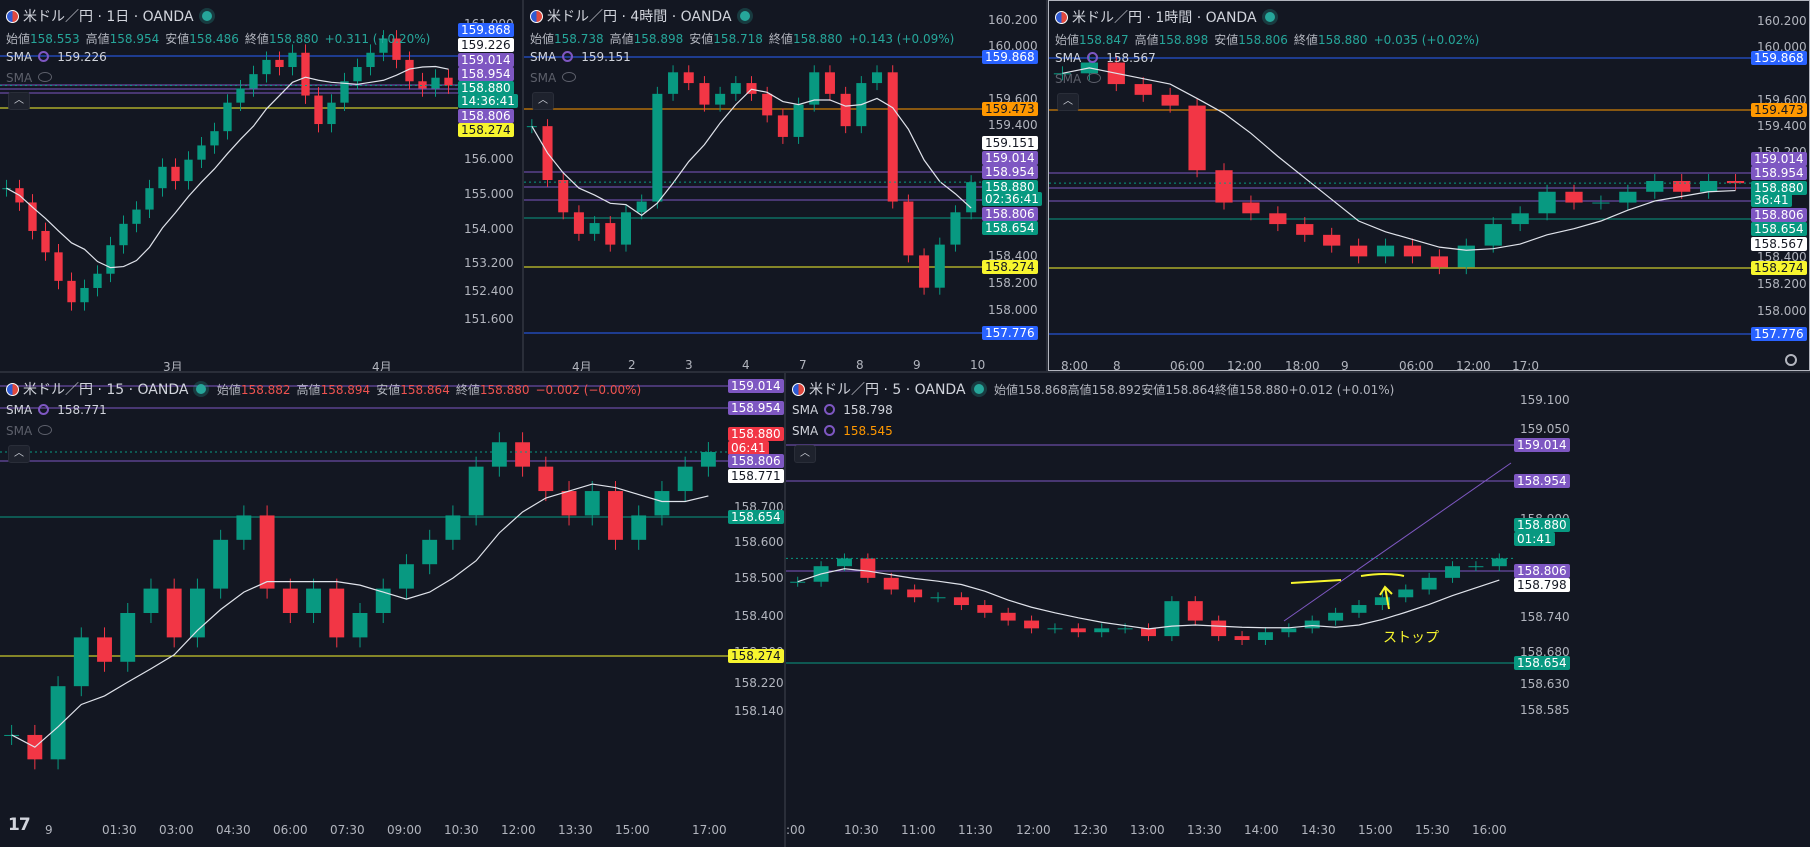 This screenshot has height=847, width=1810. Describe the element at coordinates (56, 57) in the screenshot. I see `sma-indicator-1: SMA 159.226` at that location.